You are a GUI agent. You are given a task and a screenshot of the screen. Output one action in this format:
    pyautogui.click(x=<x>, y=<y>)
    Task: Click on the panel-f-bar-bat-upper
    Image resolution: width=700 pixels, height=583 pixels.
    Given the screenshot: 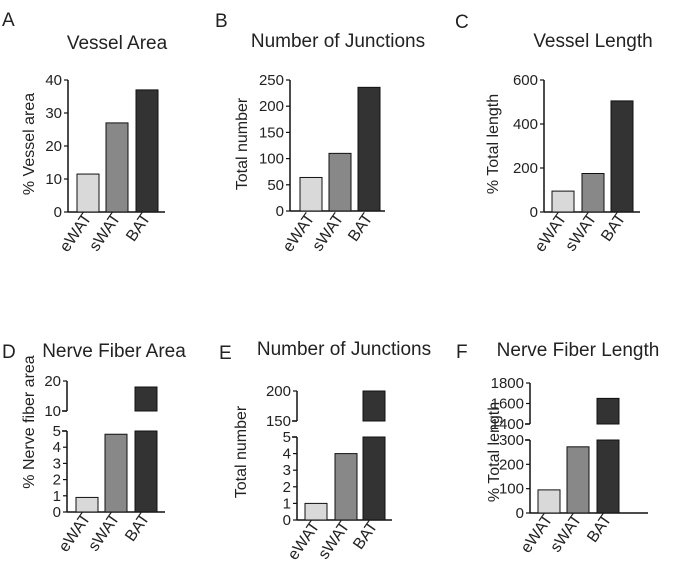 What is the action you would take?
    pyautogui.click(x=608, y=411)
    